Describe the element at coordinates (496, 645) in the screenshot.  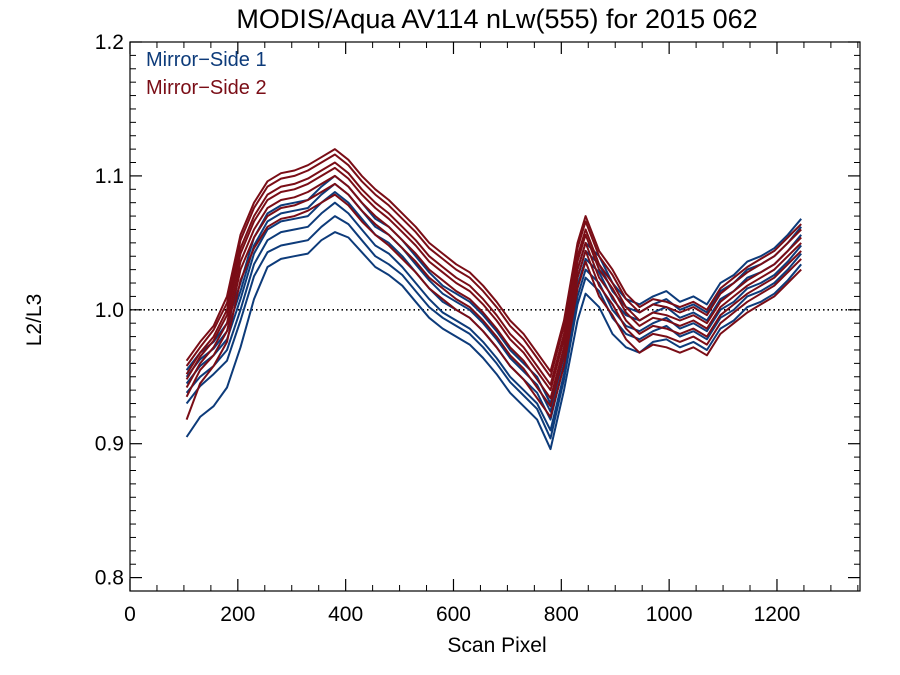
I see `x-axis-label: Scan Pixel` at that location.